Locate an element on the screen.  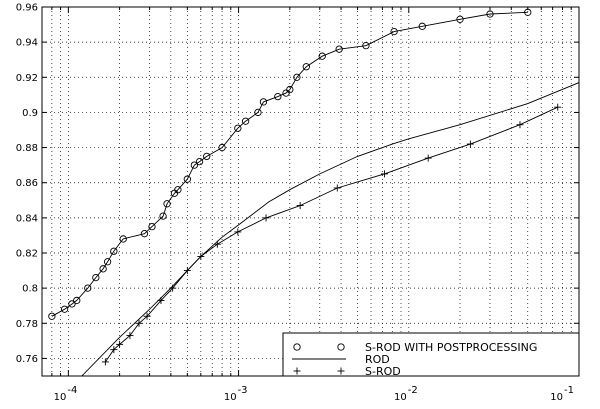
y-tick-label: 0.82 is located at coordinates (27, 254).